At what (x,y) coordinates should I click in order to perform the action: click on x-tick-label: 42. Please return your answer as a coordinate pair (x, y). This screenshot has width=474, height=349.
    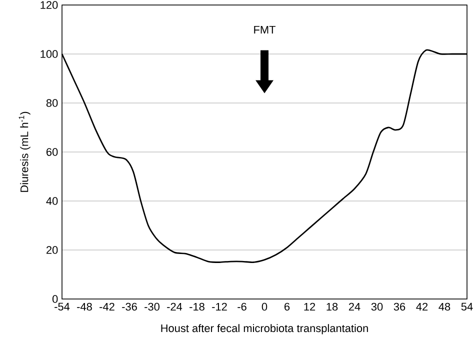
    Looking at the image, I should click on (422, 306).